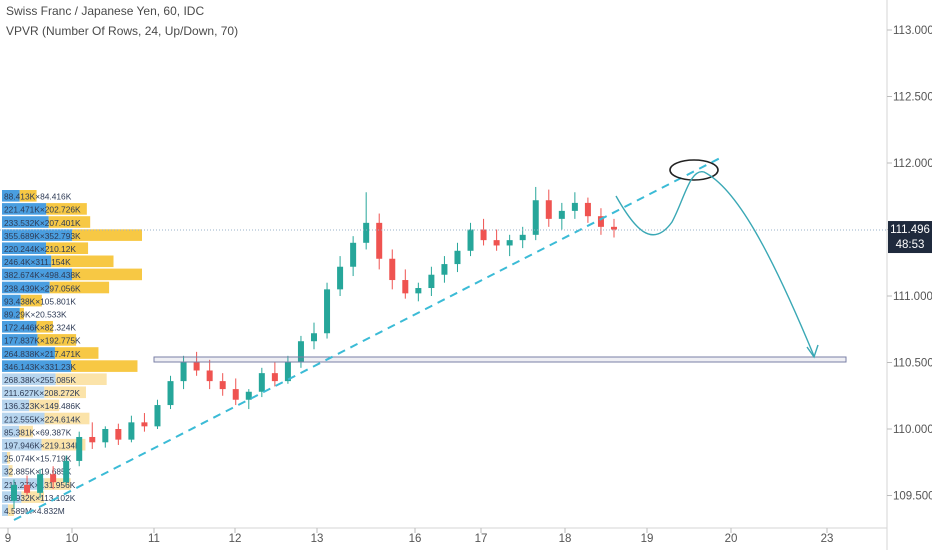  Describe the element at coordinates (912, 98) in the screenshot. I see `y-tick-label: 112.500` at that location.